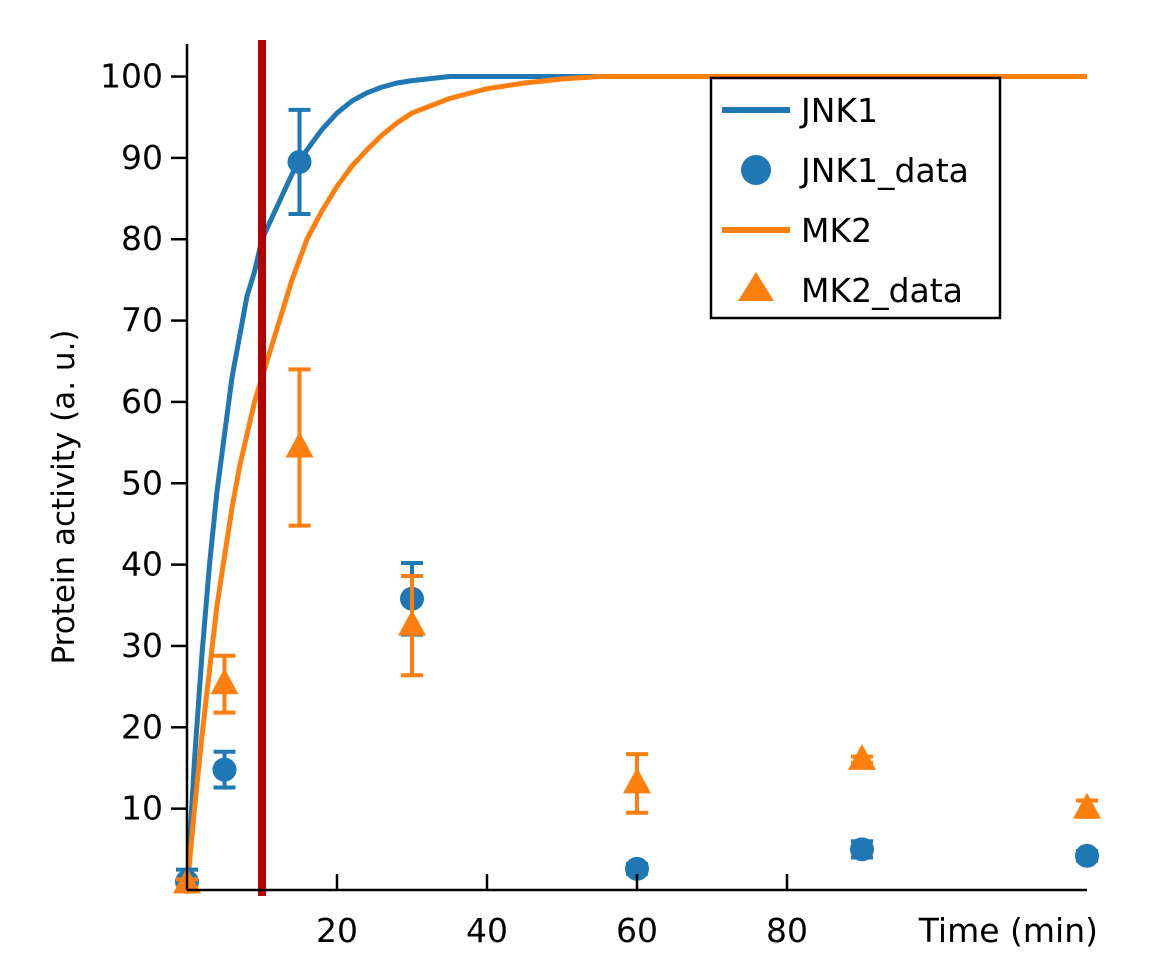  Describe the element at coordinates (756, 170) in the screenshot. I see `legend-swatch-jnk1-data` at that location.